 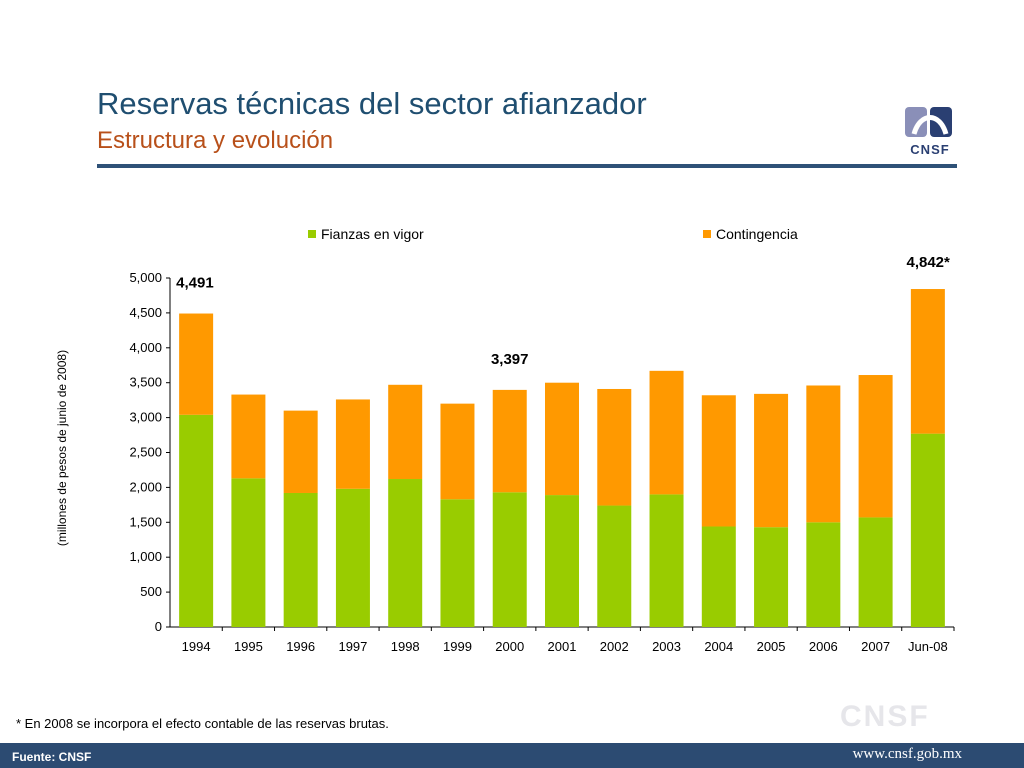 What do you see at coordinates (145, 486) in the screenshot?
I see `y-tick-label: 2,000` at bounding box center [145, 486].